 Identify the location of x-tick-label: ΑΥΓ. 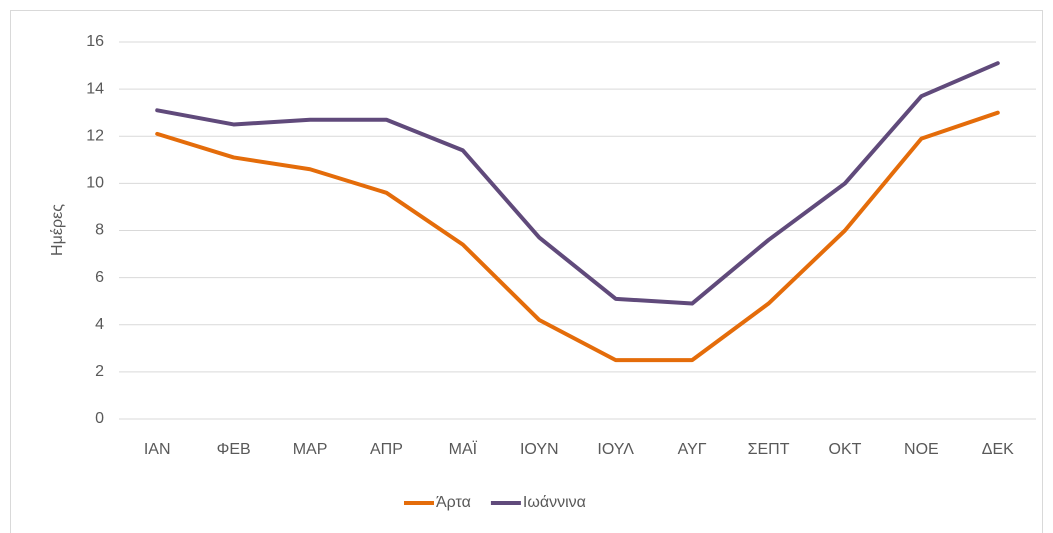
(692, 449).